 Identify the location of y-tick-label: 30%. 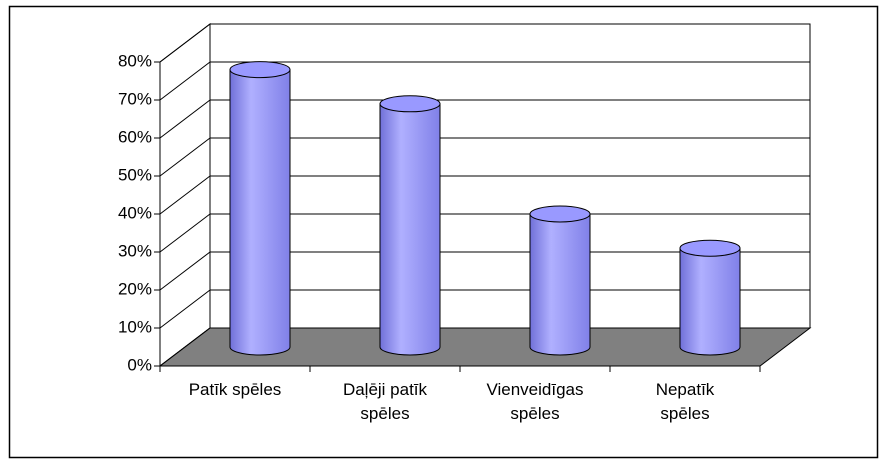
(135, 250).